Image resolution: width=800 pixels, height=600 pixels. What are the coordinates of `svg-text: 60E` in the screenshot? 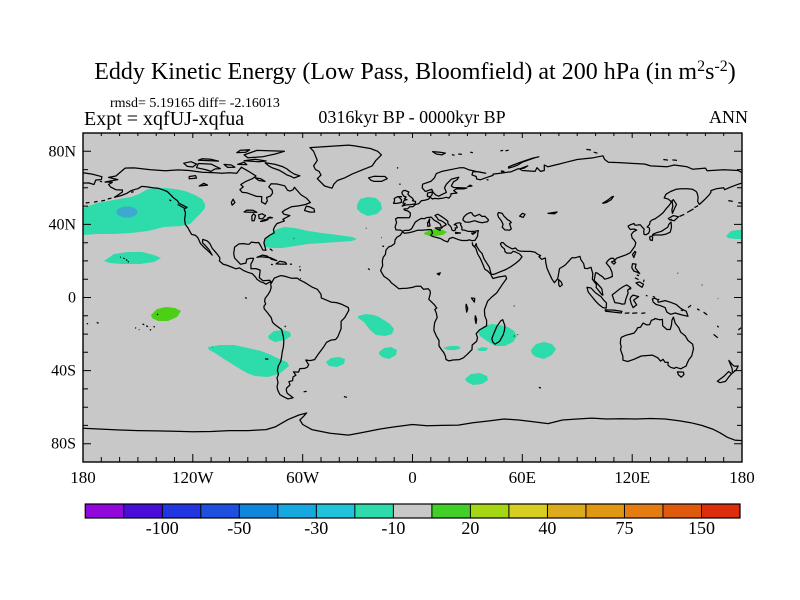 It's located at (522, 477).